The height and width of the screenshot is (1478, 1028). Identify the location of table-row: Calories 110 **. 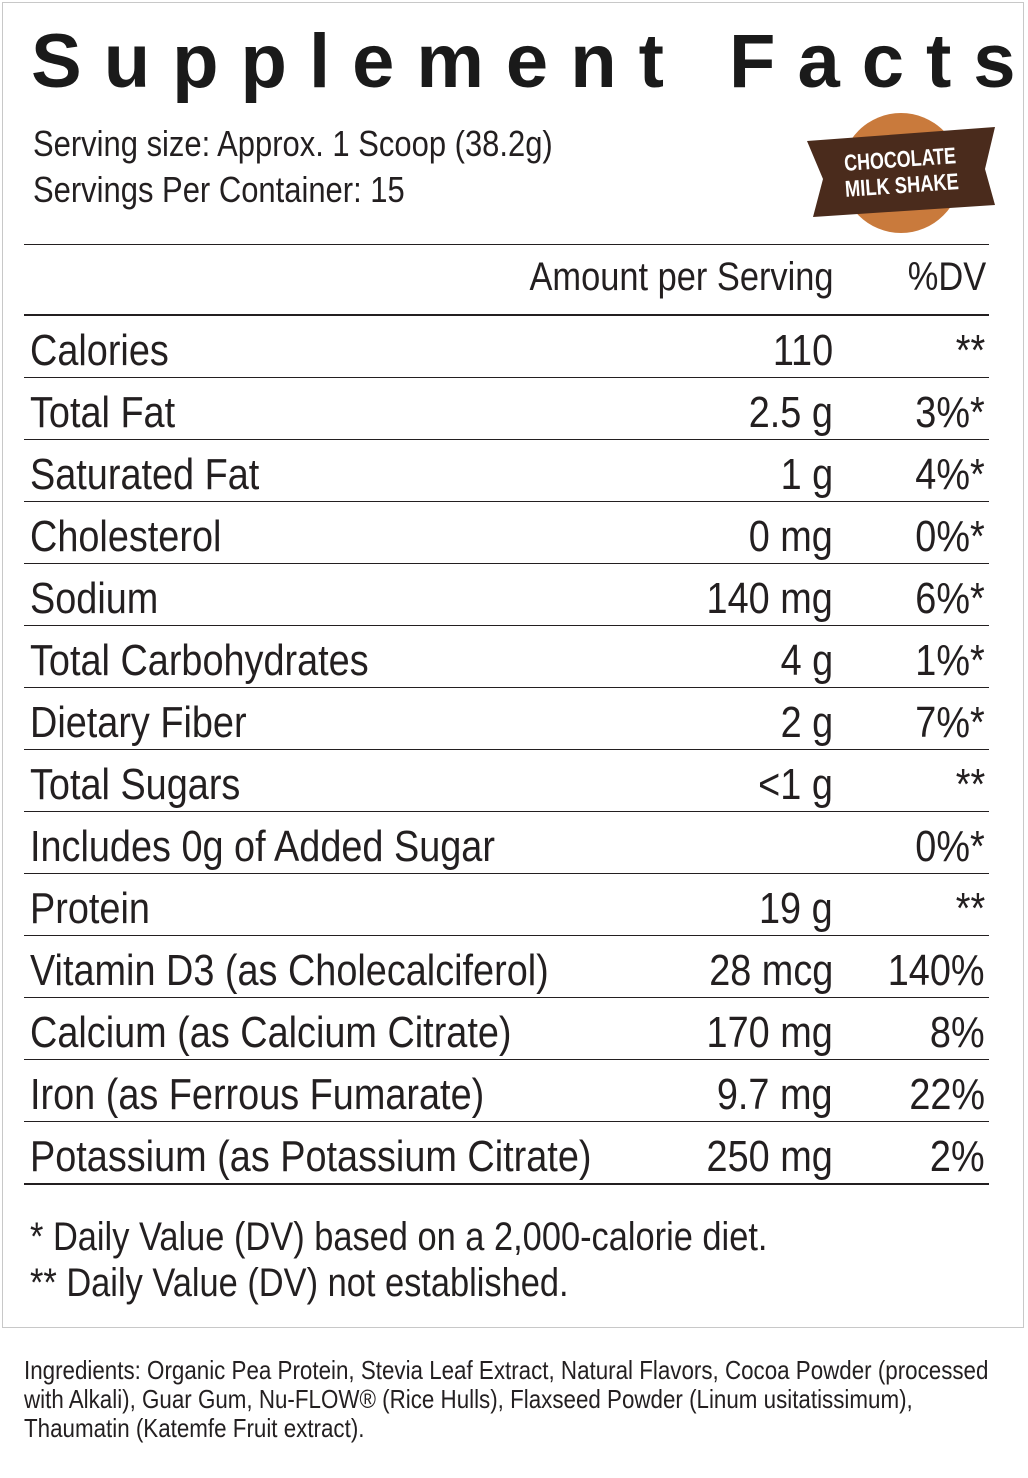
(506, 347).